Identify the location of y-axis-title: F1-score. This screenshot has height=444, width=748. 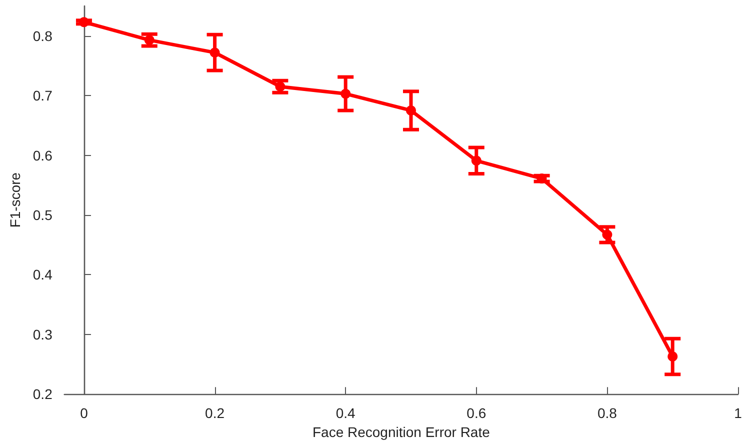
(15, 200).